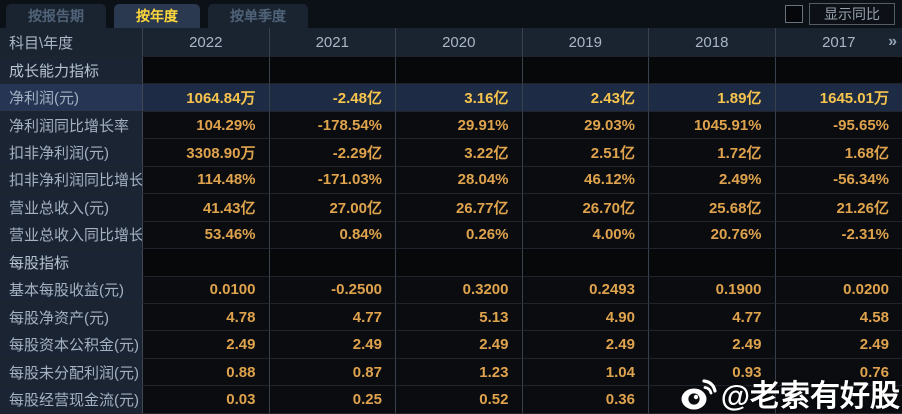 This screenshot has height=414, width=902. What do you see at coordinates (838, 180) in the screenshot?
I see `value-cell: -56.34%` at bounding box center [838, 180].